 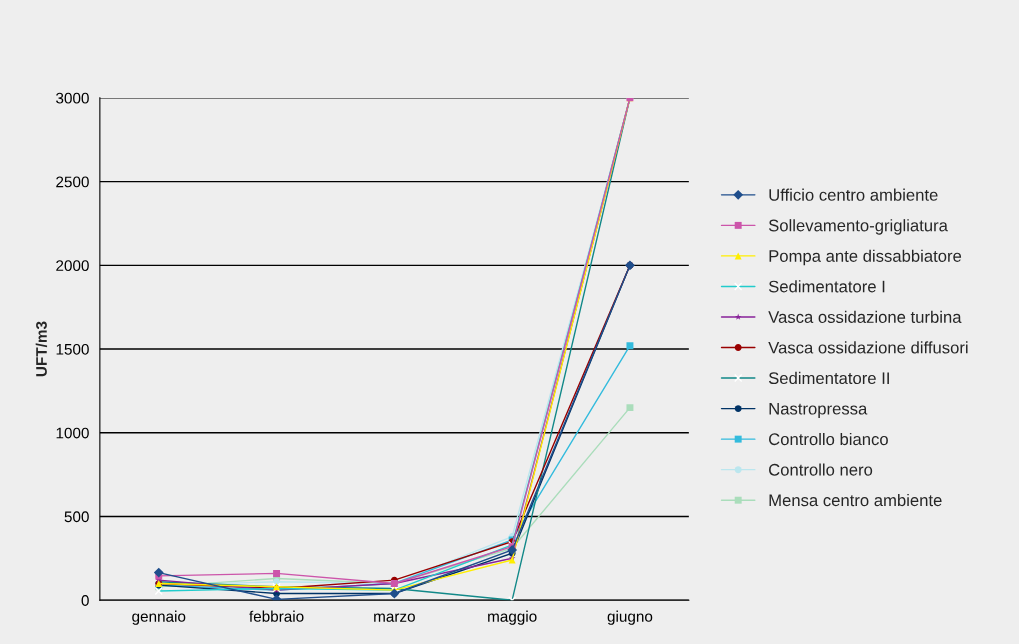 I want to click on legend-label: Controllo nero, so click(x=821, y=469).